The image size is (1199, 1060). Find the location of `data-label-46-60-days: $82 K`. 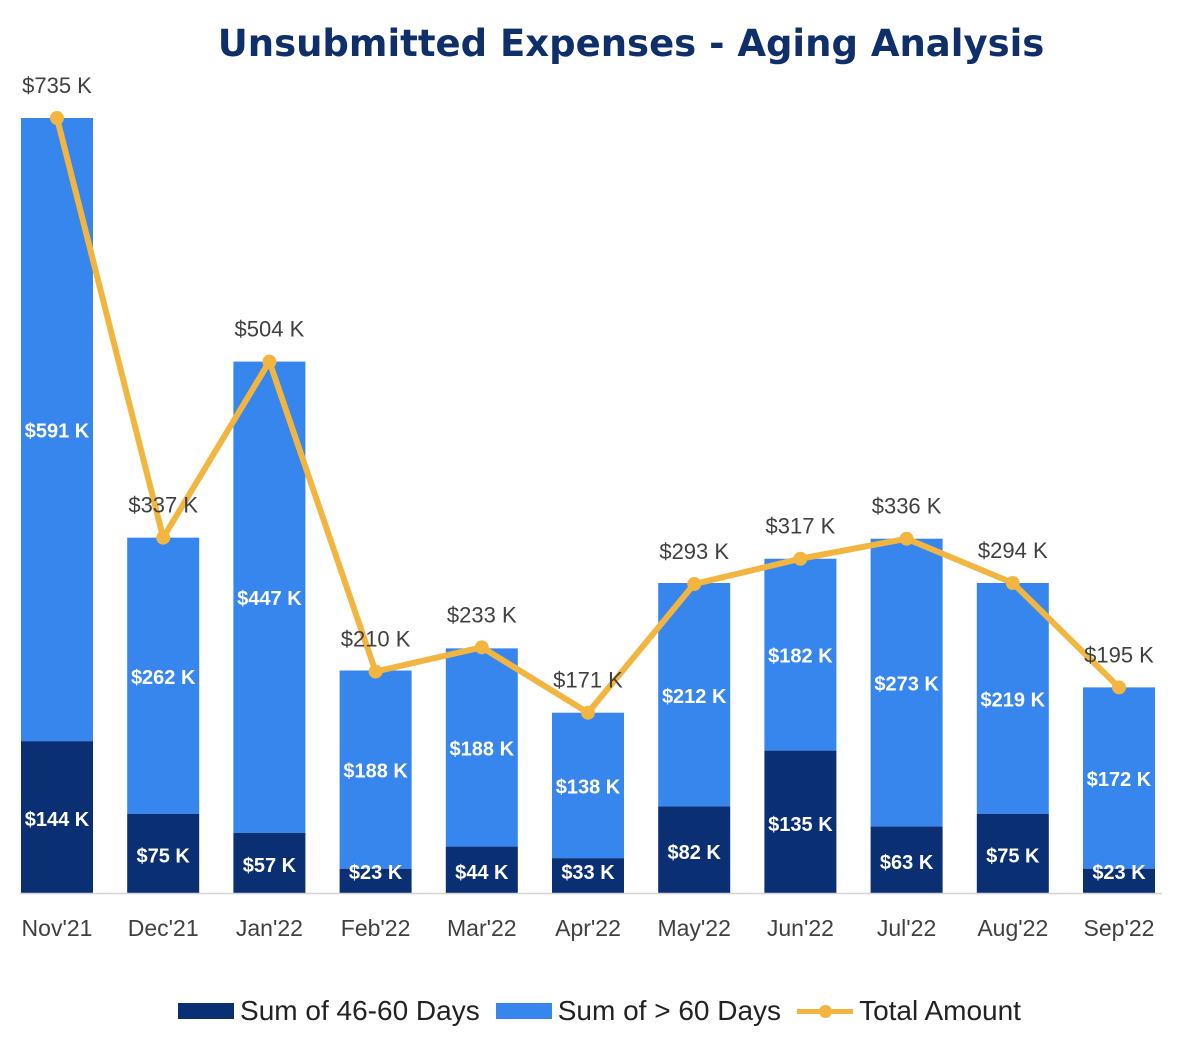

data-label-46-60-days: $82 K is located at coordinates (695, 853).